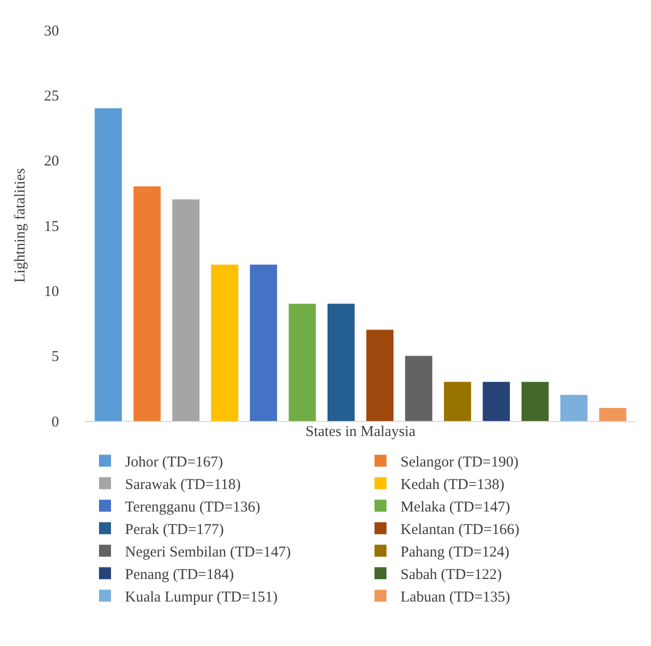 This screenshot has width=651, height=646. What do you see at coordinates (361, 432) in the screenshot?
I see `x-axis-title: States in Malaysia` at bounding box center [361, 432].